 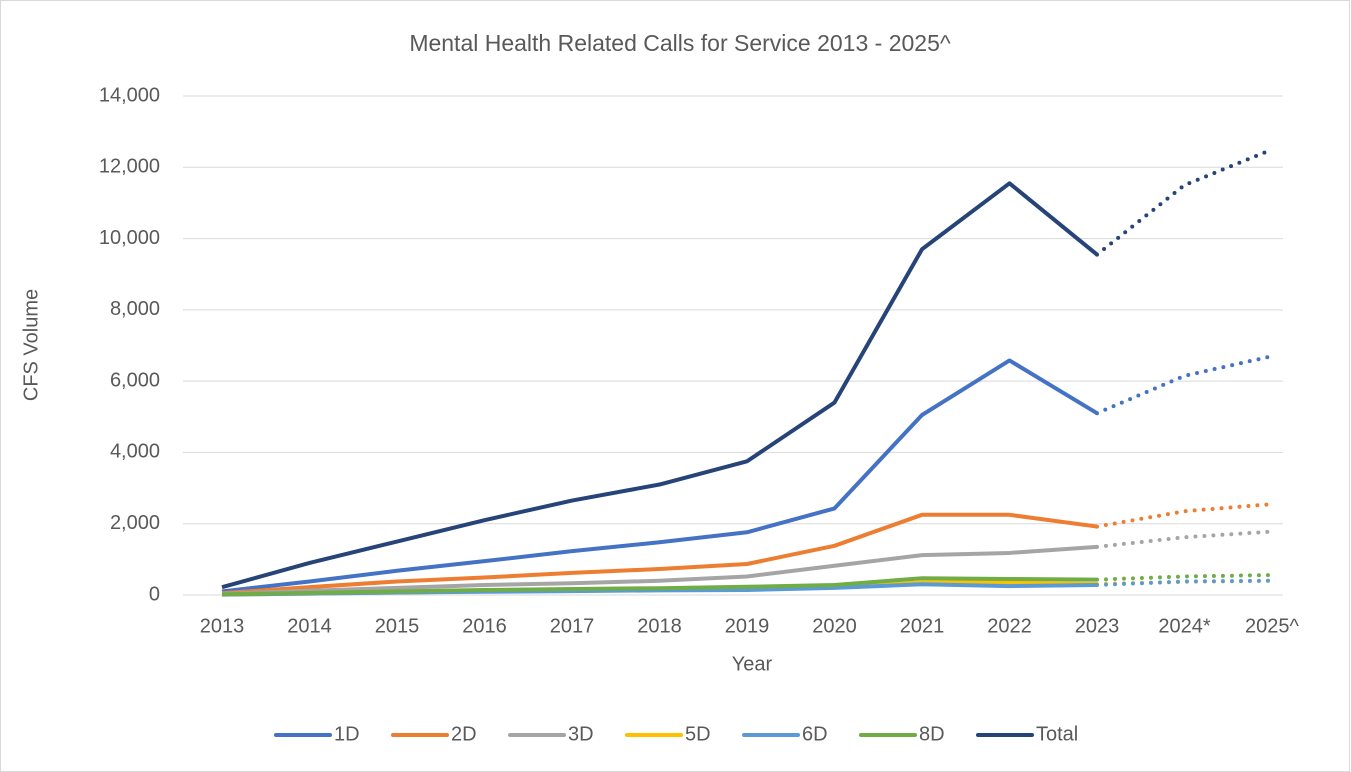 What do you see at coordinates (1009, 626) in the screenshot?
I see `x-tick-label: 2022` at bounding box center [1009, 626].